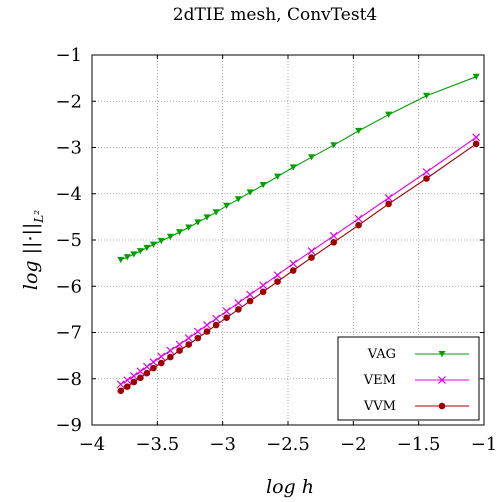 The height and width of the screenshot is (502, 499). Describe the element at coordinates (442, 380) in the screenshot. I see `legend-marker-vem` at that location.